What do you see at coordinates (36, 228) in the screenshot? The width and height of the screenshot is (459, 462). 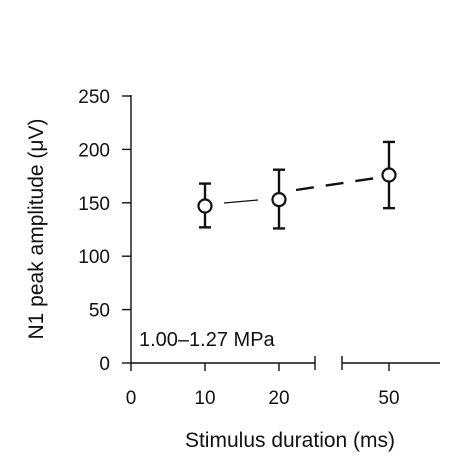 I see `y-axis-title: N1 peak amplitude (μV)` at bounding box center [36, 228].